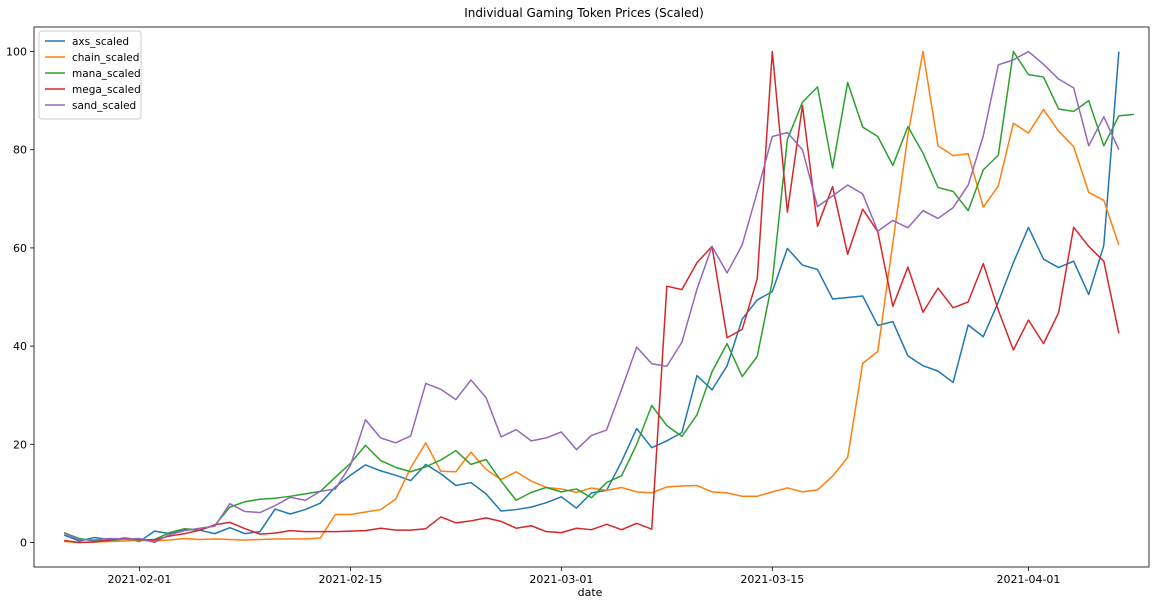  What do you see at coordinates (106, 90) in the screenshot?
I see `legend-label: mega_scaled` at bounding box center [106, 90].